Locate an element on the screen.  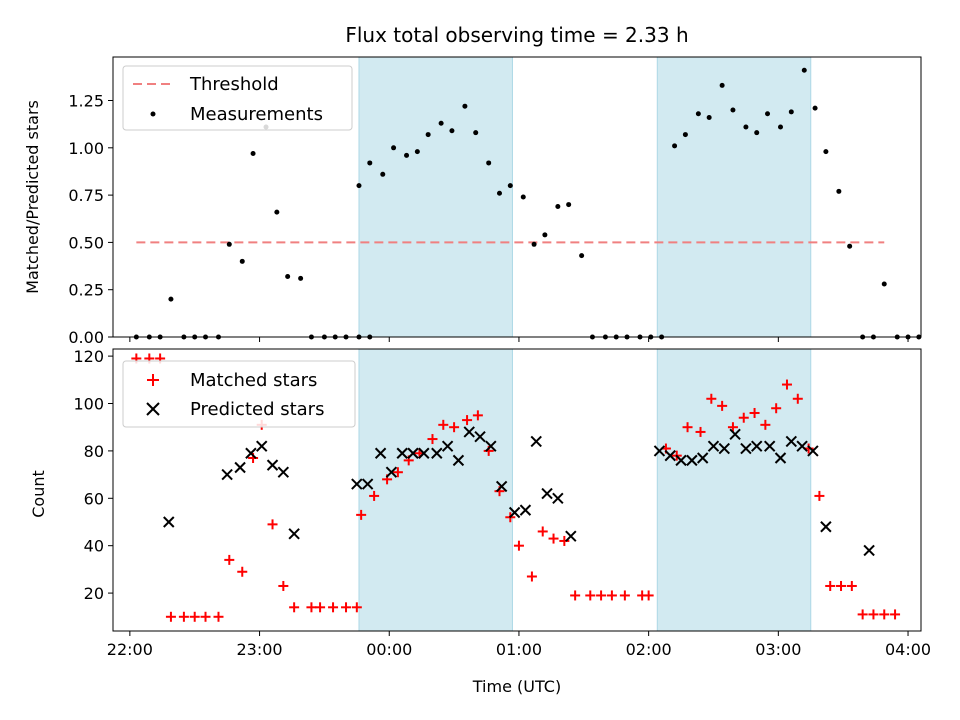
top-legend: Threshold Measurements is located at coordinates (237, 98).